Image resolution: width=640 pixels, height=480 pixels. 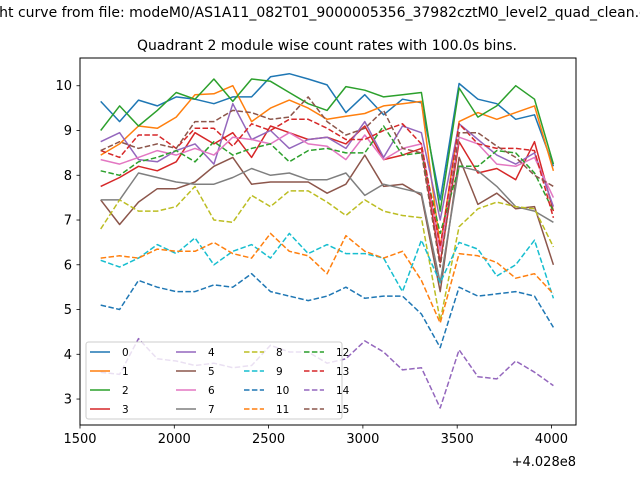 What do you see at coordinates (174, 439) in the screenshot?
I see `x-tick-label: 2000` at bounding box center [174, 439].